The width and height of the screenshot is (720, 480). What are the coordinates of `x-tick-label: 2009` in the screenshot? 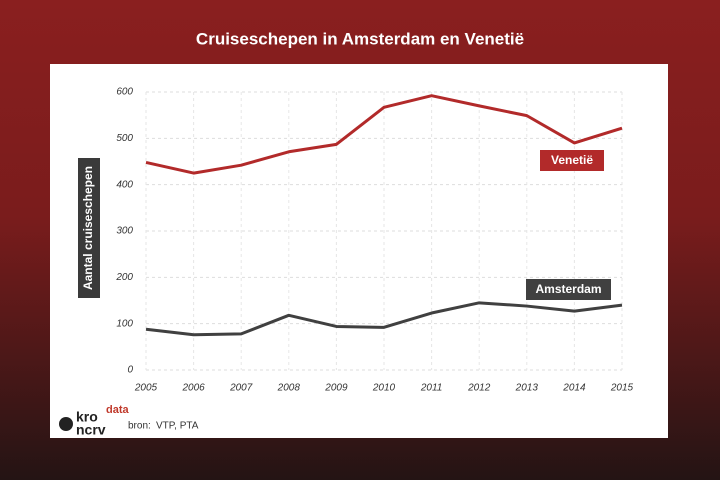 It's located at (336, 388).